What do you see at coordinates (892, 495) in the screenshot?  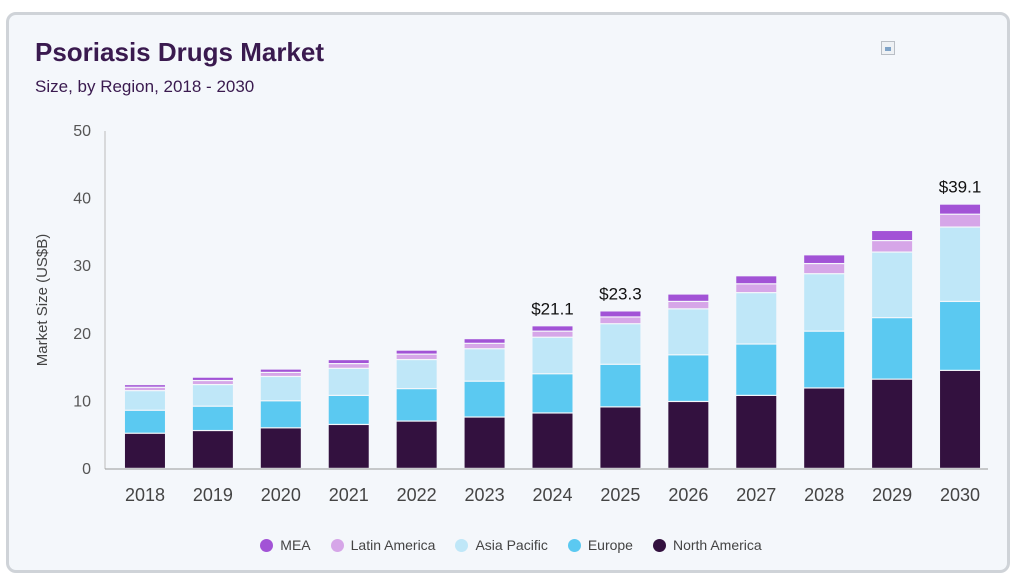 I see `x-tick-label: 2029` at bounding box center [892, 495].